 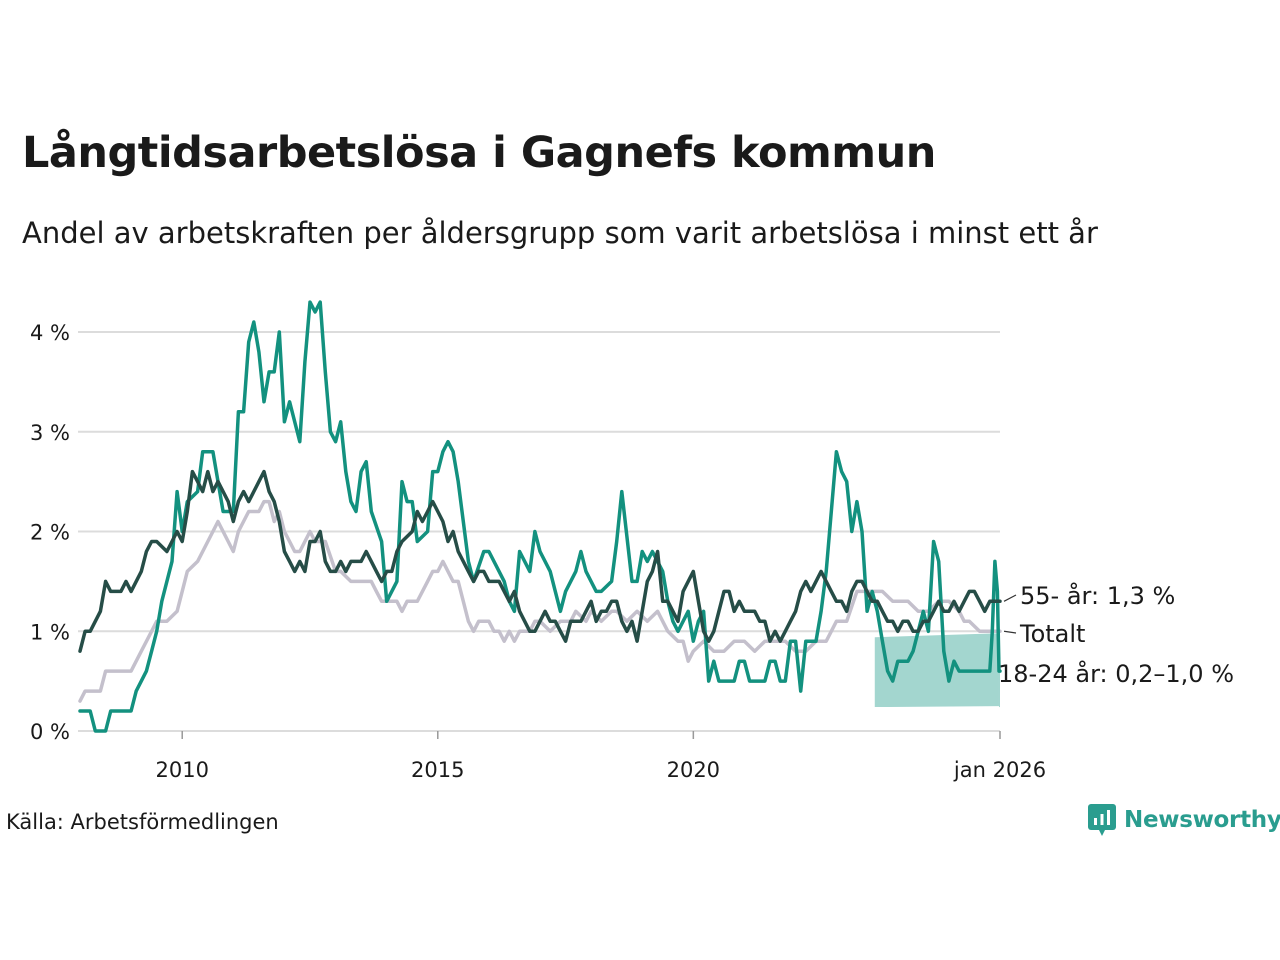 I want to click on source-note: Källa: Arbetsförmedlingen, so click(x=142, y=822).